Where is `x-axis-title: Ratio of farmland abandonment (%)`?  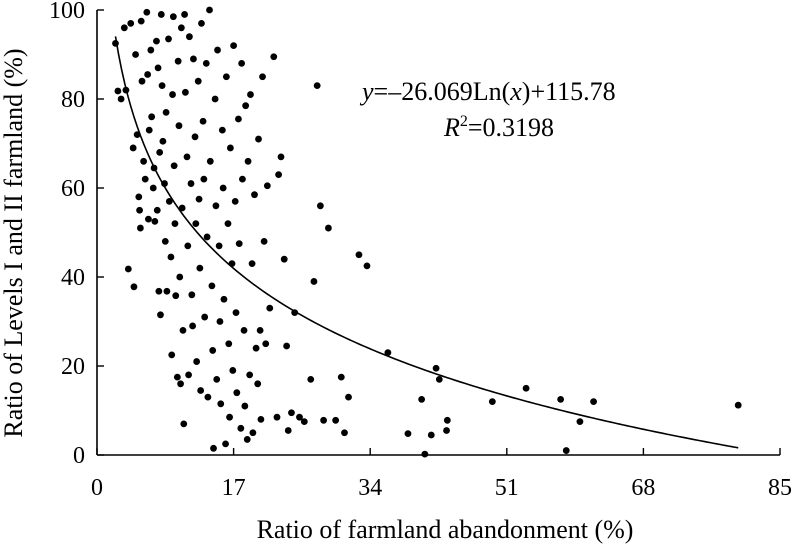
x-axis-title: Ratio of farmland abandonment (%) is located at coordinates (445, 529).